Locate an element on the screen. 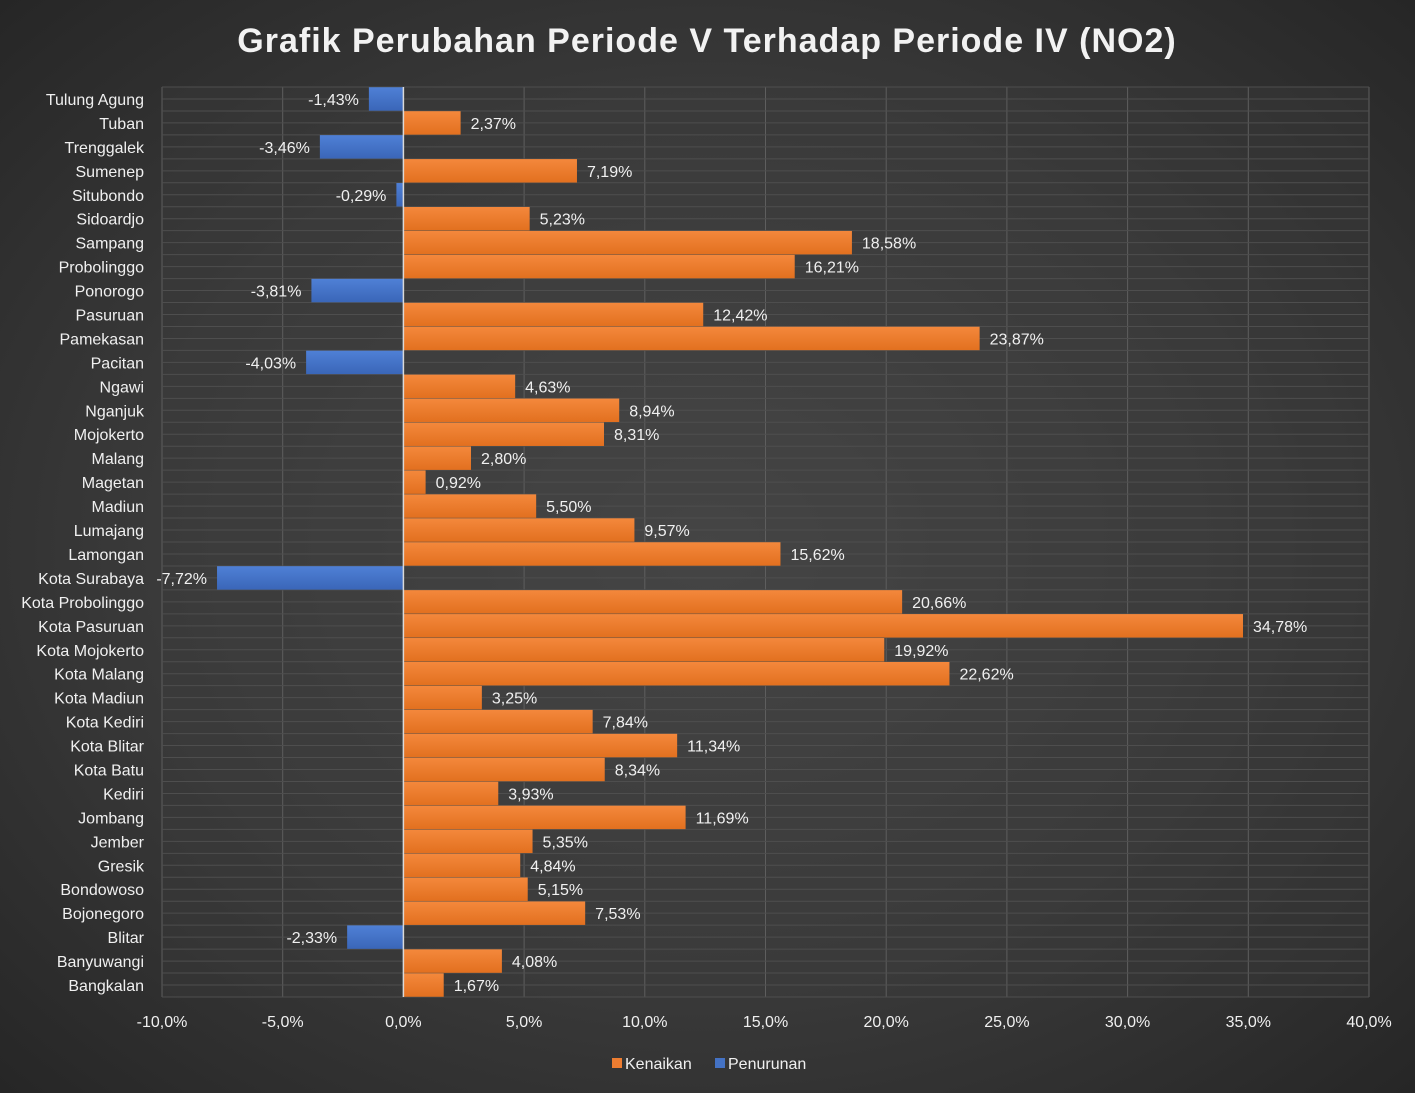 The image size is (1415, 1093). bar-kota-kediri is located at coordinates (498, 721).